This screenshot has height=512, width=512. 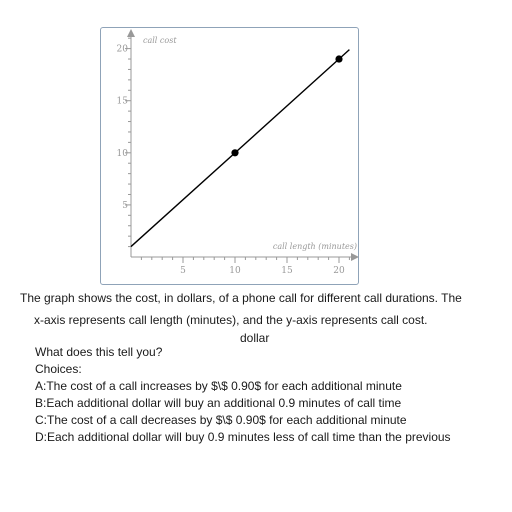 What do you see at coordinates (183, 271) in the screenshot?
I see `x-tick-label: 5` at bounding box center [183, 271].